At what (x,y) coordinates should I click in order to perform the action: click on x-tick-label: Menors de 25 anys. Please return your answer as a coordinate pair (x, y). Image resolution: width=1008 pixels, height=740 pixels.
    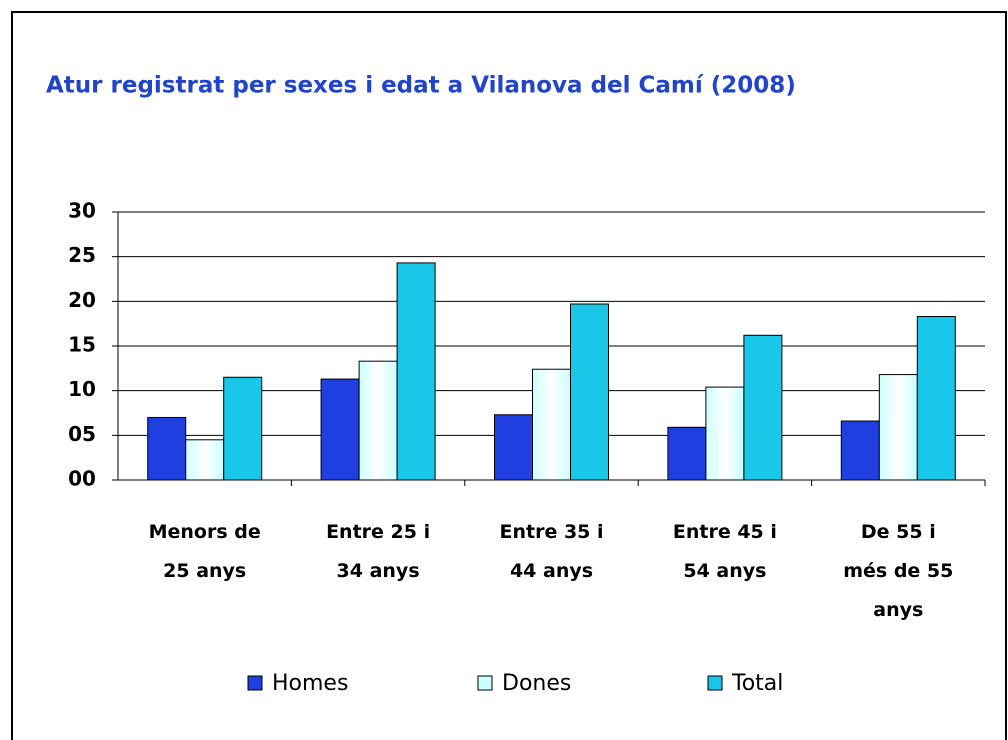
    Looking at the image, I should click on (205, 551).